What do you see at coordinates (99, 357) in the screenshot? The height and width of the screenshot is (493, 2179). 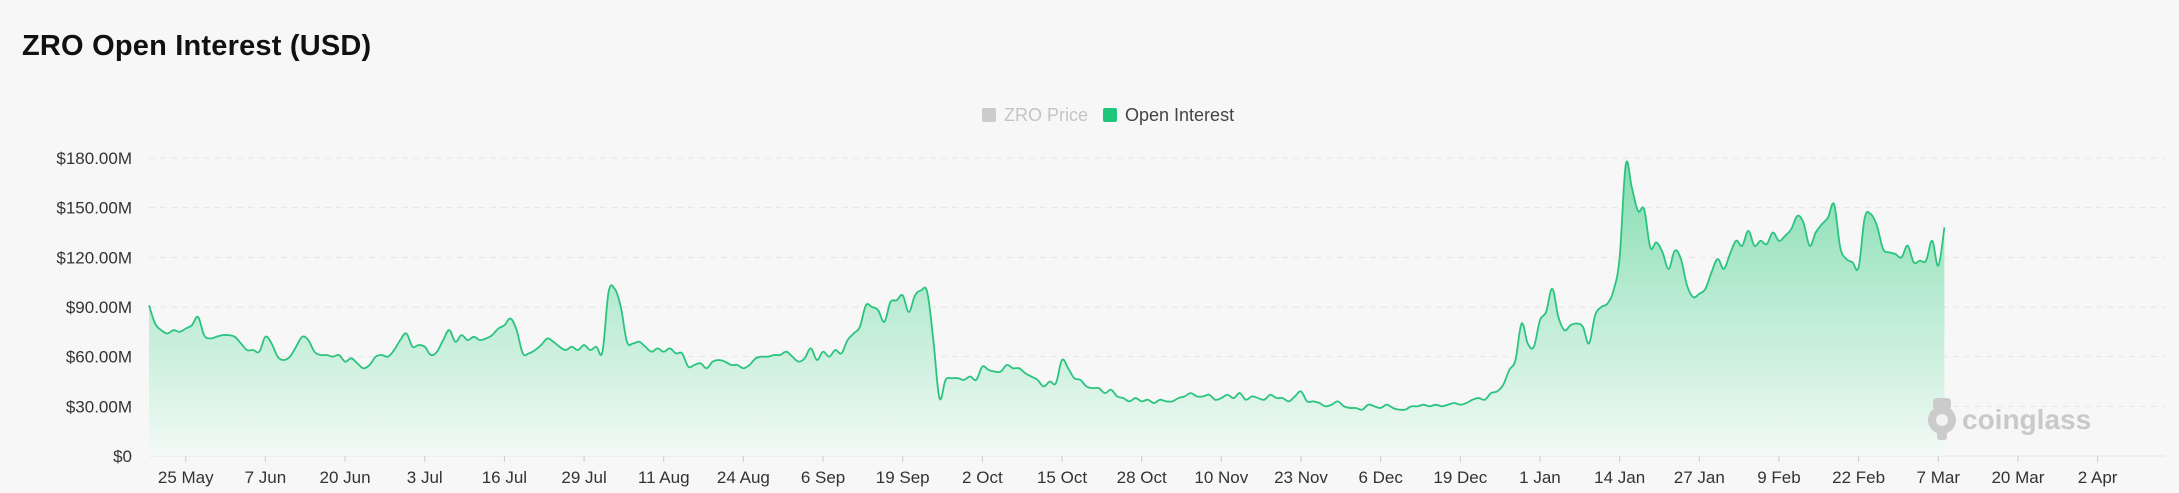 I see `y-tick-label: $60.00M` at bounding box center [99, 357].